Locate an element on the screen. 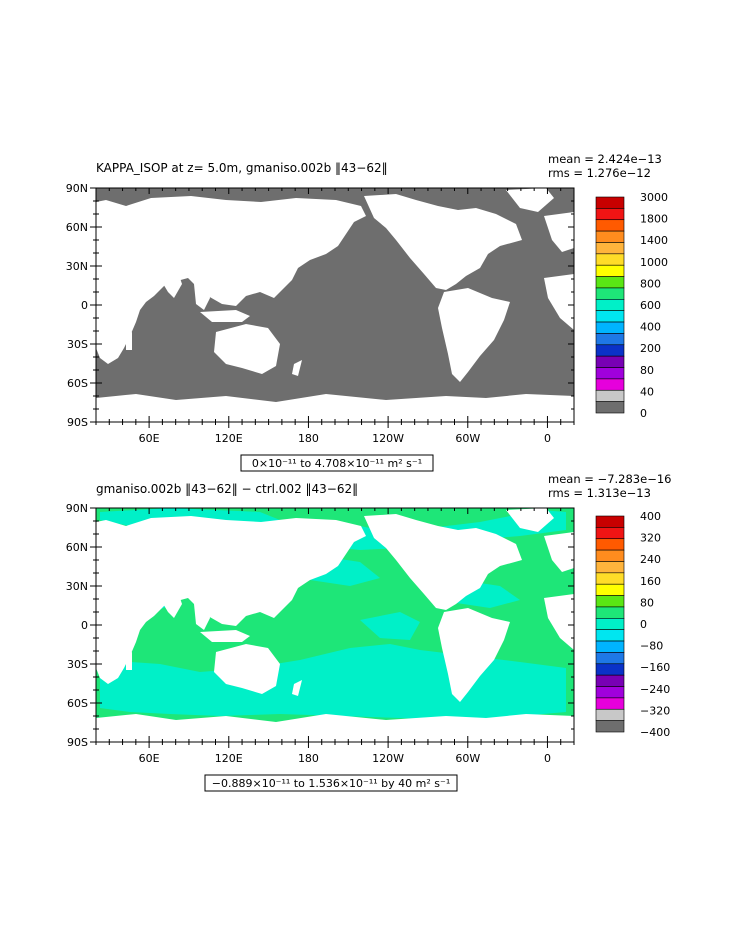  colorbar-label: 600 is located at coordinates (650, 305).